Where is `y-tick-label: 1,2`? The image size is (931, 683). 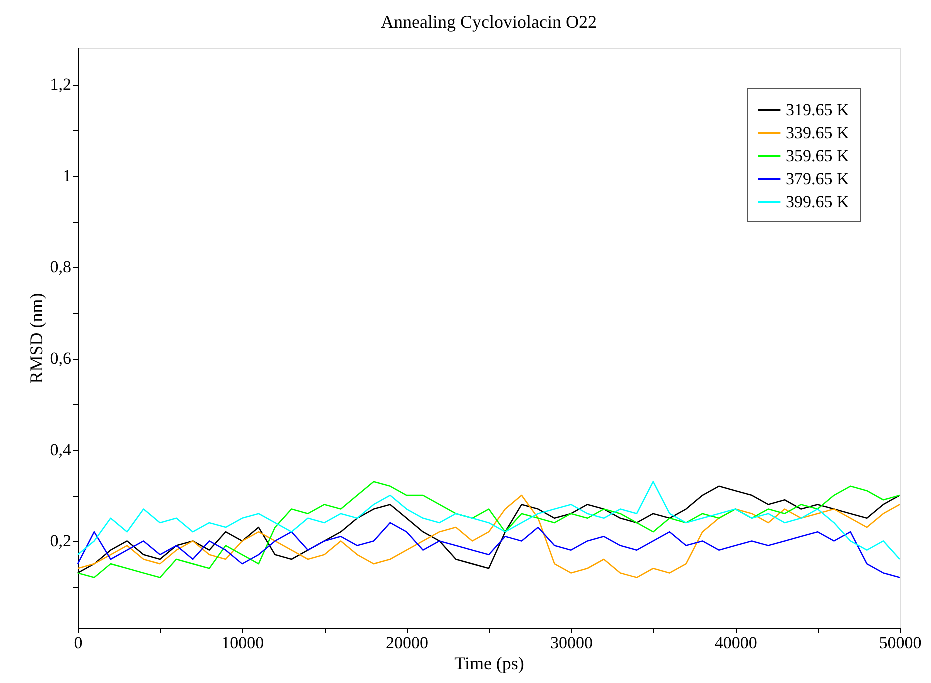 y-tick-label: 1,2 is located at coordinates (61, 84).